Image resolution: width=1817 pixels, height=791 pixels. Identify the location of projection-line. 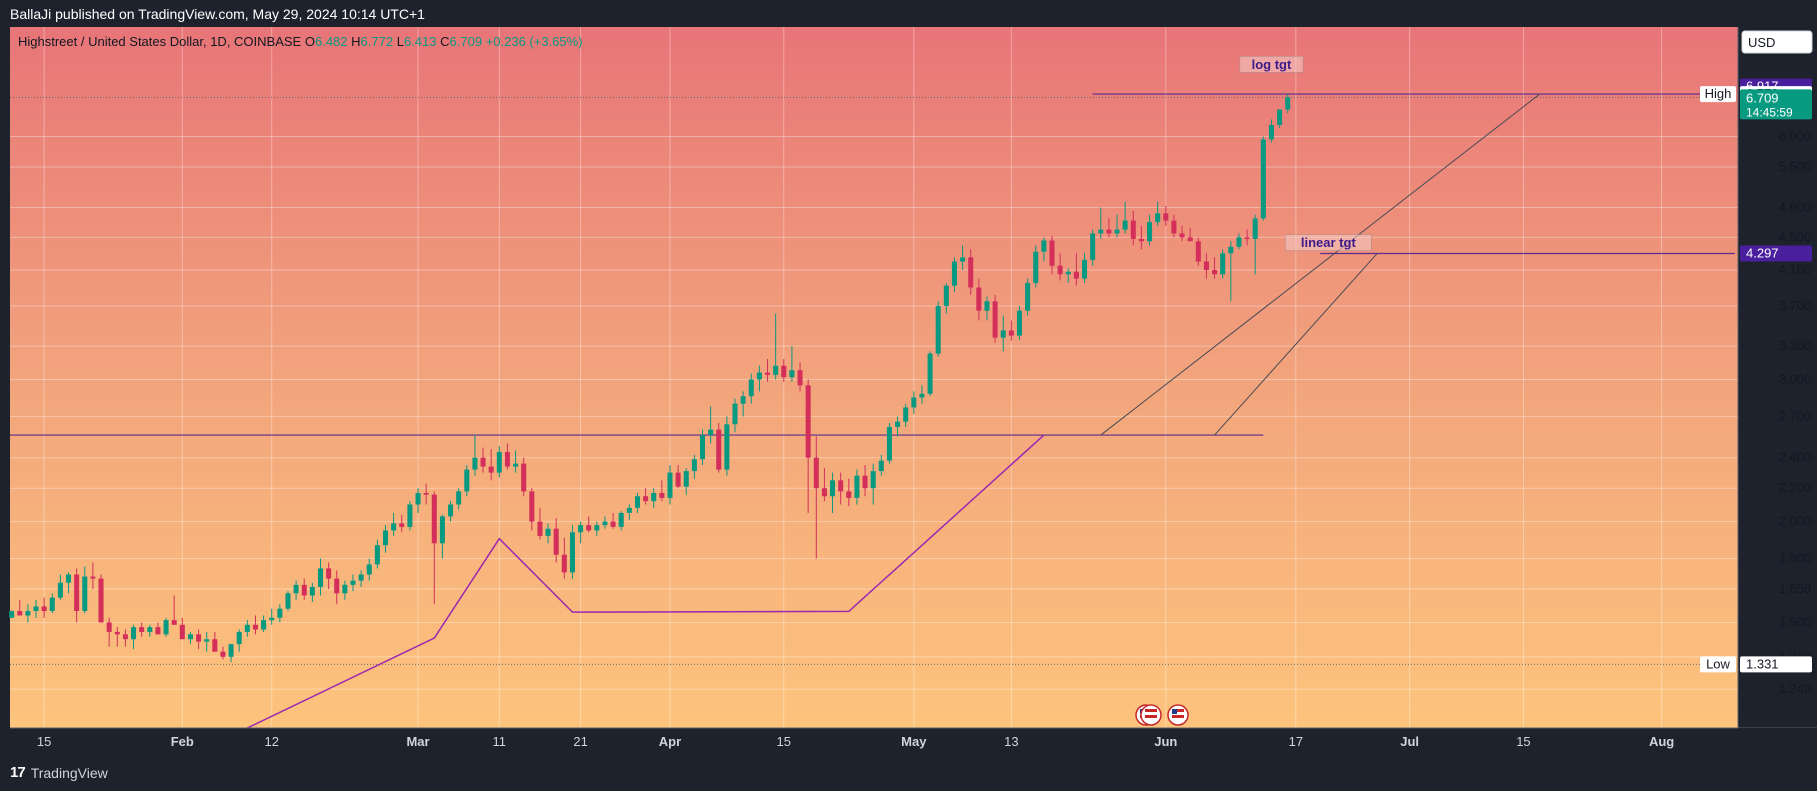
(1320, 264).